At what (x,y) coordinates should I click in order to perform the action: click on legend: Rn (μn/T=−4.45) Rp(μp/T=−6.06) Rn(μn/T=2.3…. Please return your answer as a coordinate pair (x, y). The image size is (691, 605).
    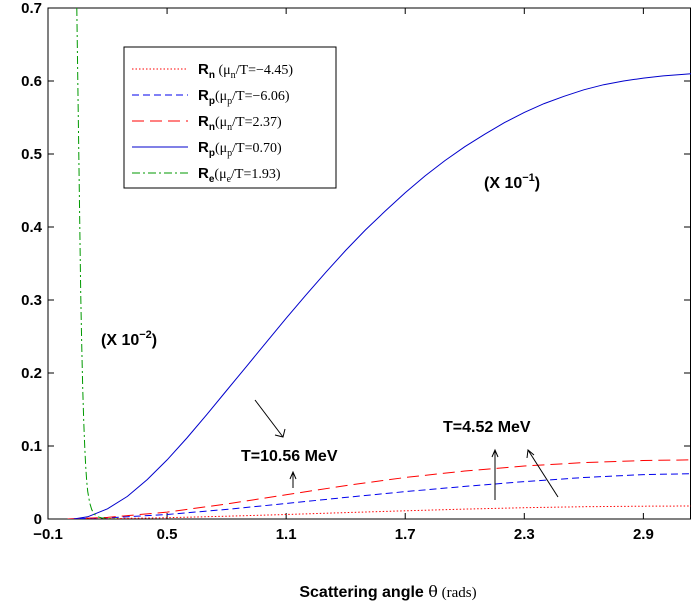
    Looking at the image, I should click on (230, 117).